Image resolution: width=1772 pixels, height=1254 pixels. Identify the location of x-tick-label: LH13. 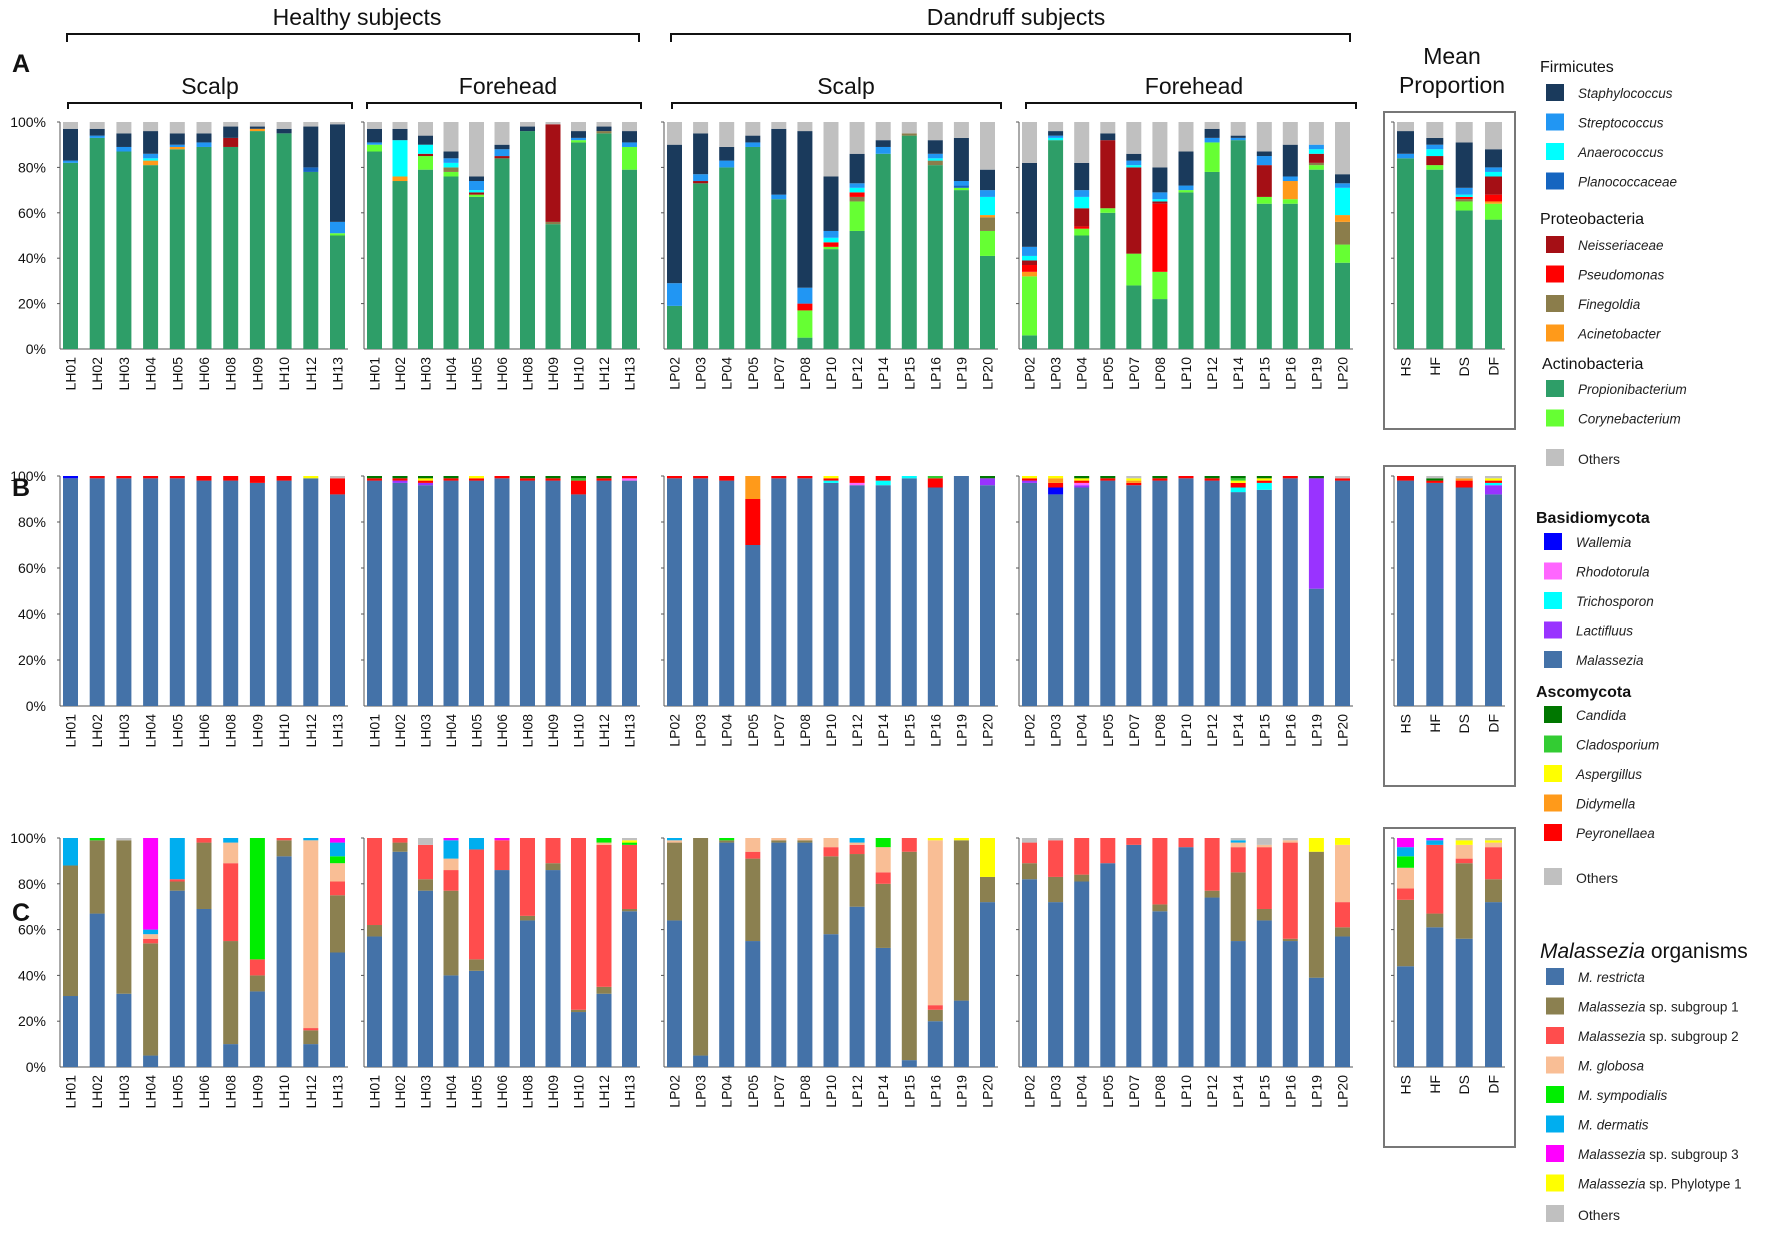
(630, 1092).